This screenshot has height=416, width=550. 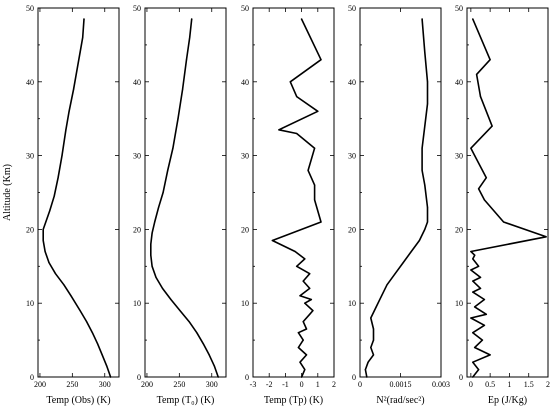 I want to click on x-tick-label: -3, so click(x=253, y=384).